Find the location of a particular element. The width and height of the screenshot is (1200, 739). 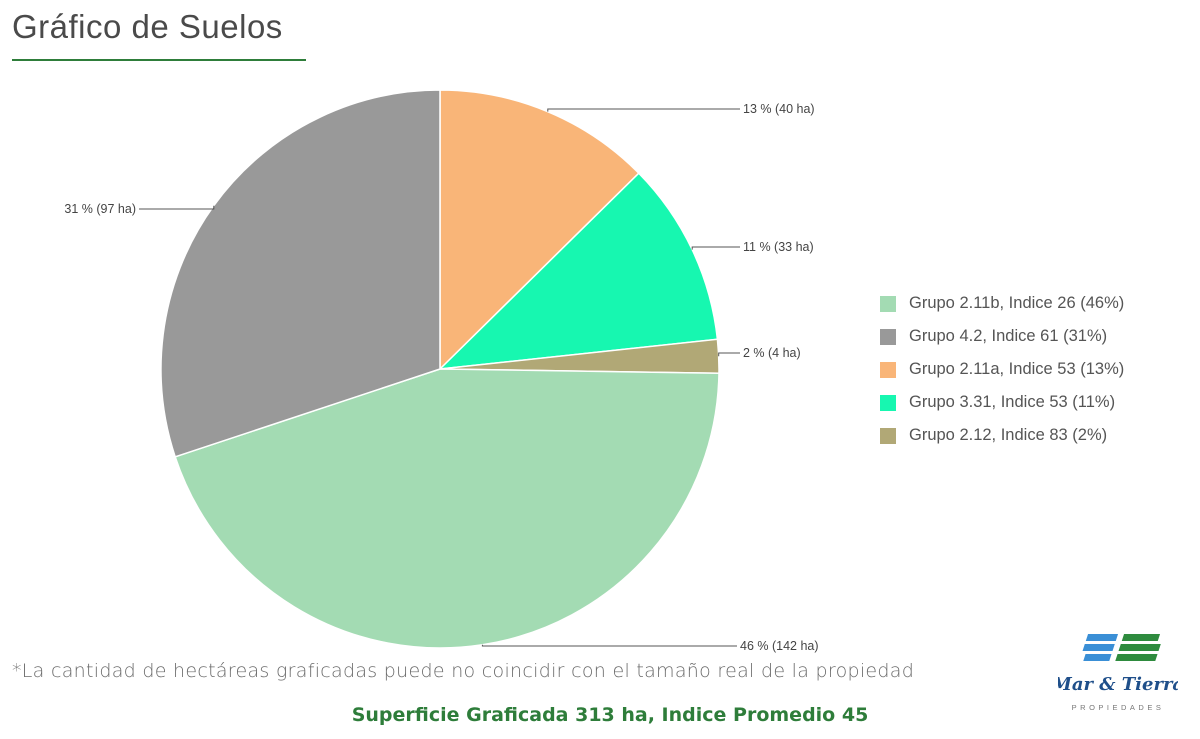

legend-item: Grupo 3.31, Indice 53 (11%) is located at coordinates (1002, 402).